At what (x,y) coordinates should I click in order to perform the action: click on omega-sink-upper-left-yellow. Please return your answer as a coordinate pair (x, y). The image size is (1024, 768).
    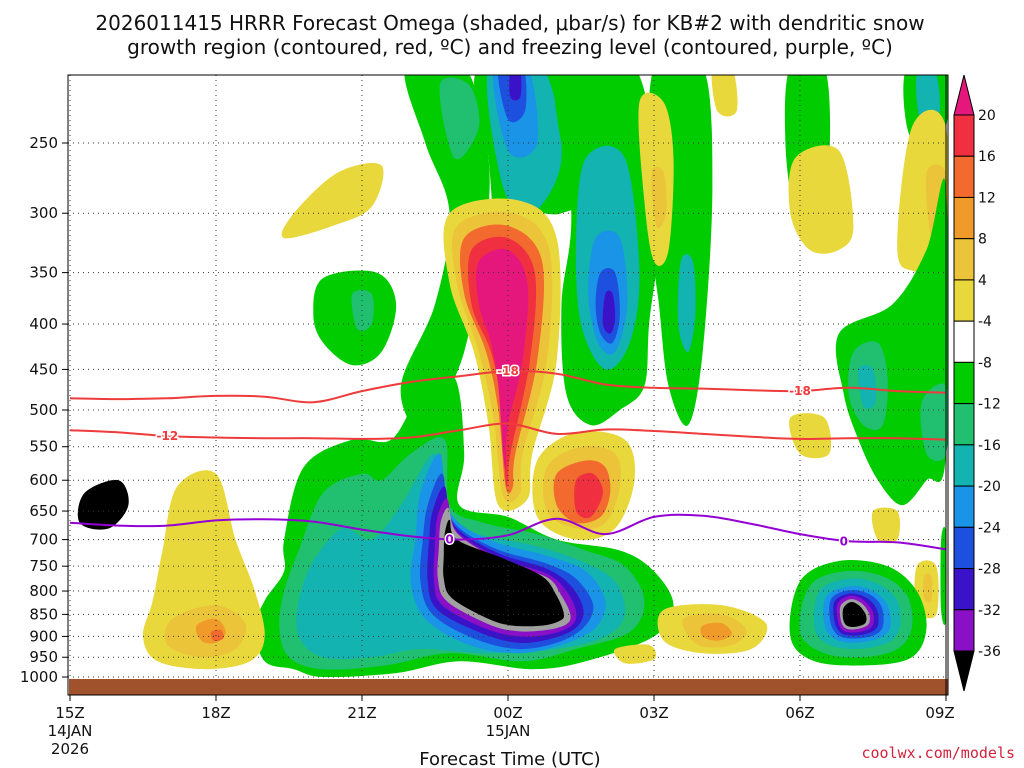
    Looking at the image, I should click on (332, 200).